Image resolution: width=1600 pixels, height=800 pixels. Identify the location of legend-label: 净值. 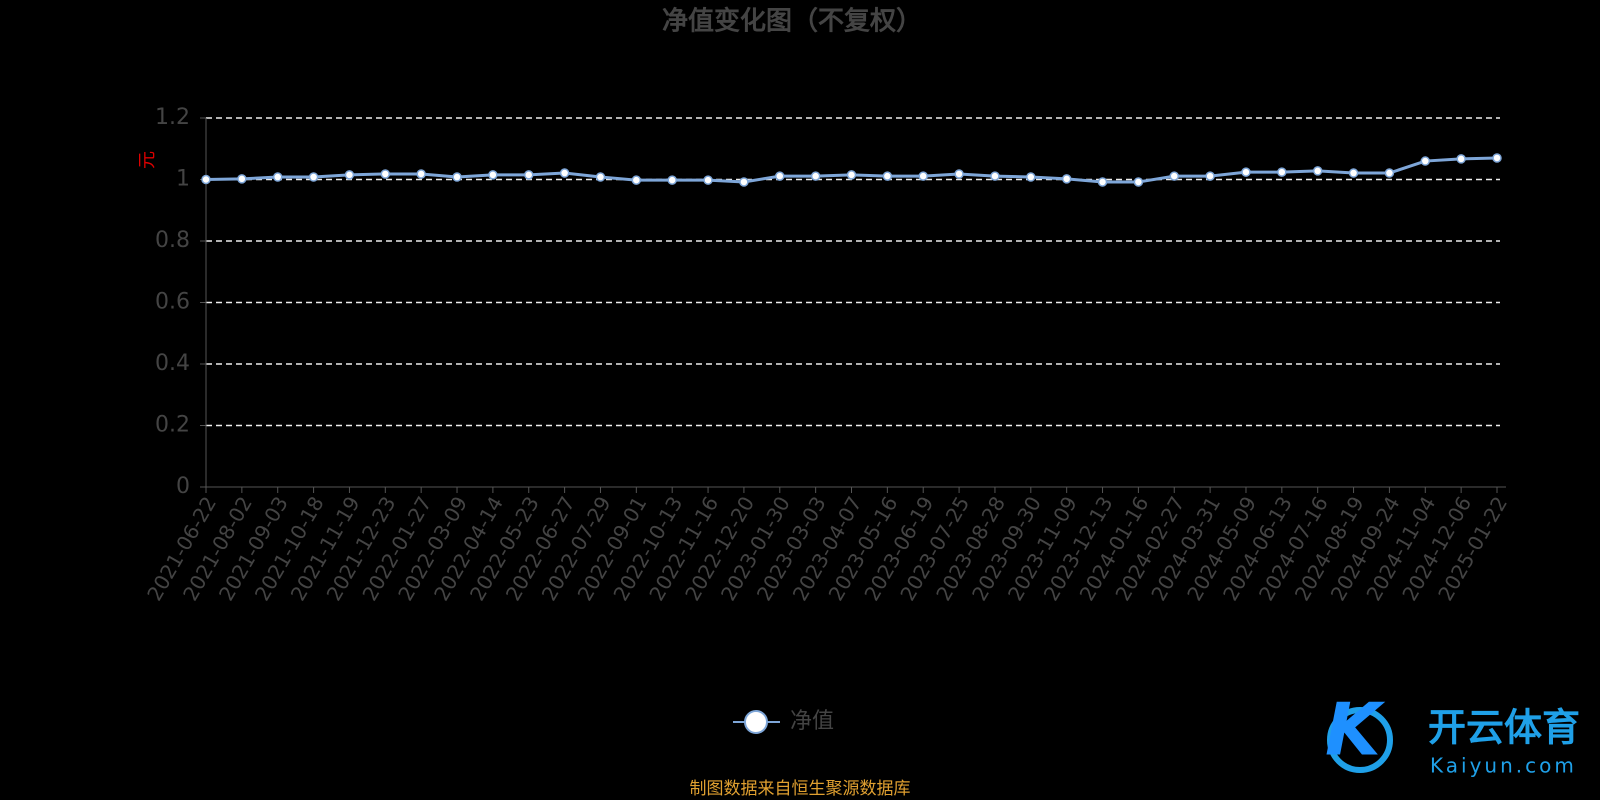
(812, 721).